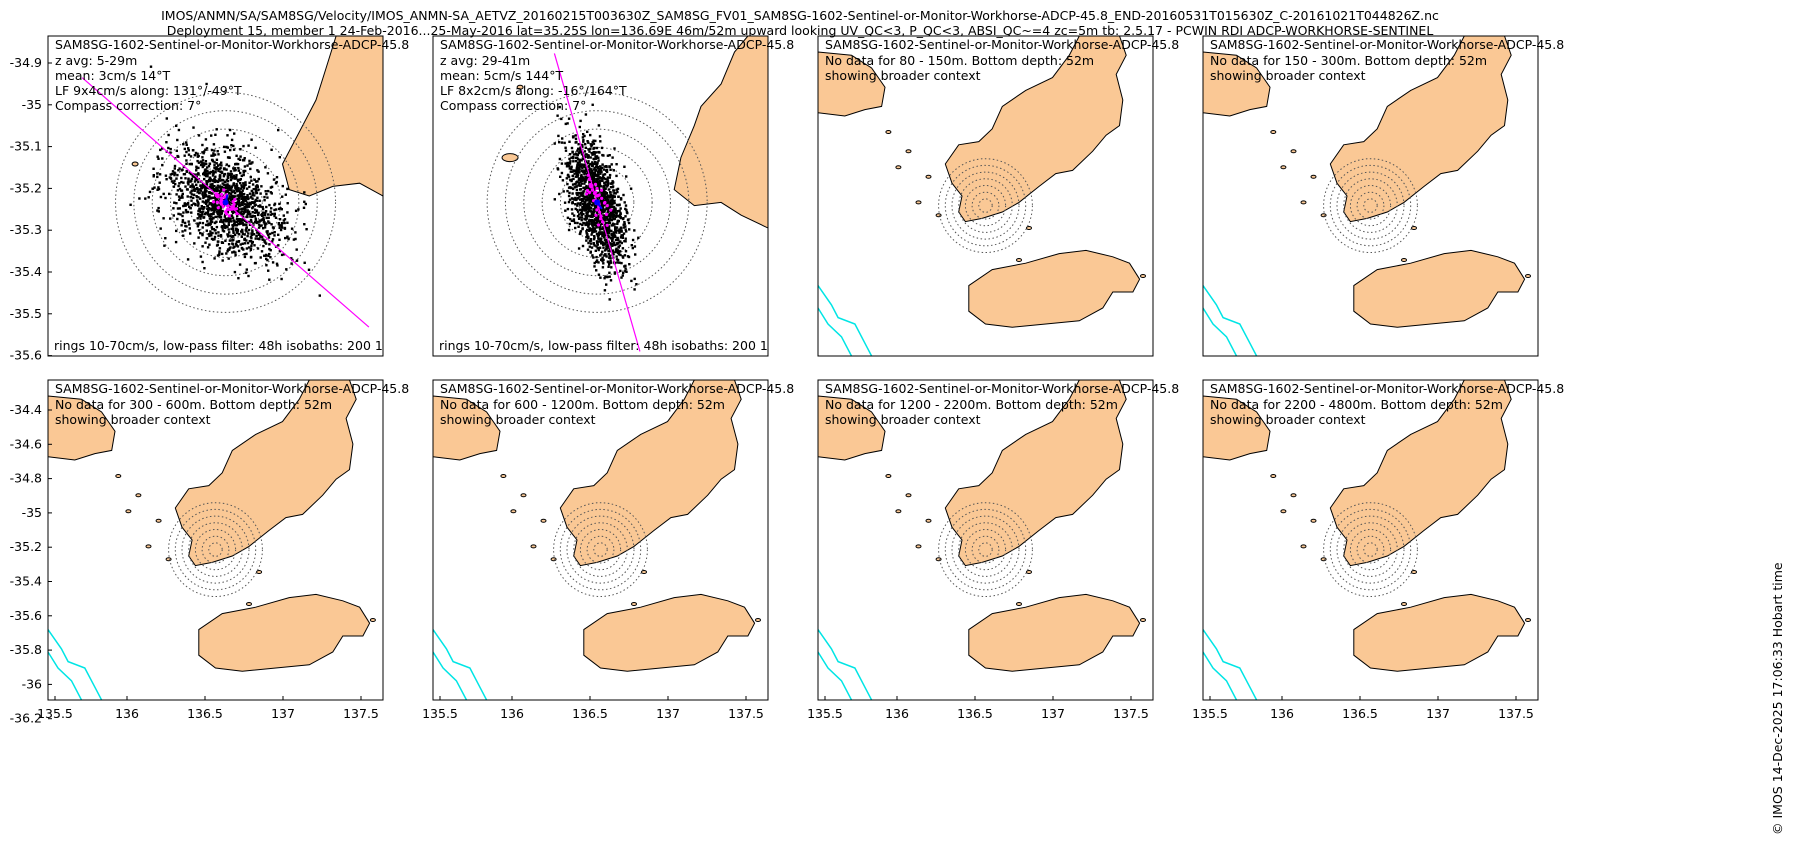  I want to click on panel-annotation: LF 8x2cm/s along: -16°/164°T, so click(533, 90).